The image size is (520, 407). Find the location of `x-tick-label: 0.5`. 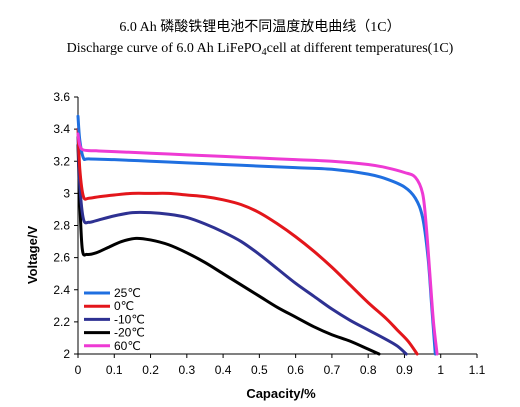

x-tick-label: 0.5 is located at coordinates (259, 370).